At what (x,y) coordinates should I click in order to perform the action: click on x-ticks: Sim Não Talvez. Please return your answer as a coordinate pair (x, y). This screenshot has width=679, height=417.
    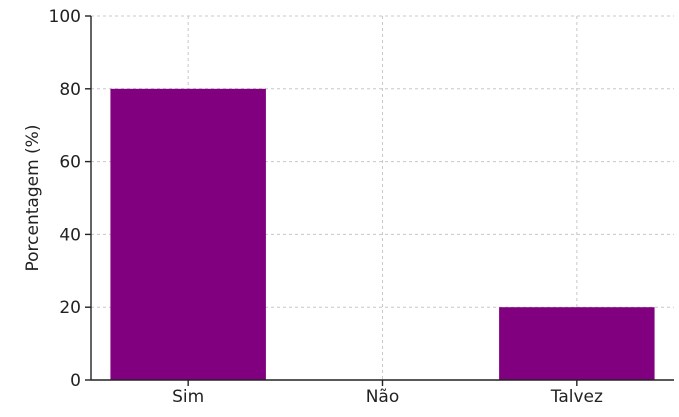
    Looking at the image, I should click on (387, 393).